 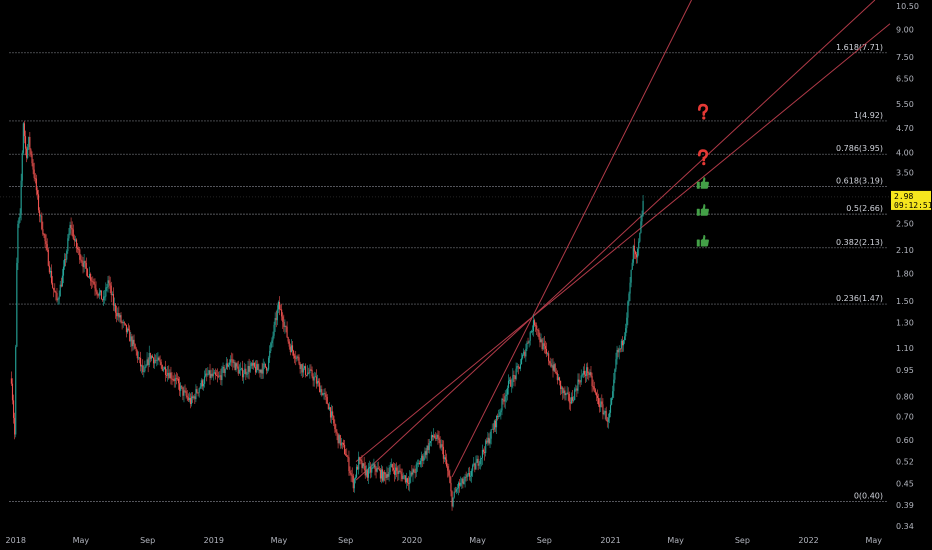 What do you see at coordinates (703, 157) in the screenshot?
I see `question-mark-icon` at bounding box center [703, 157].